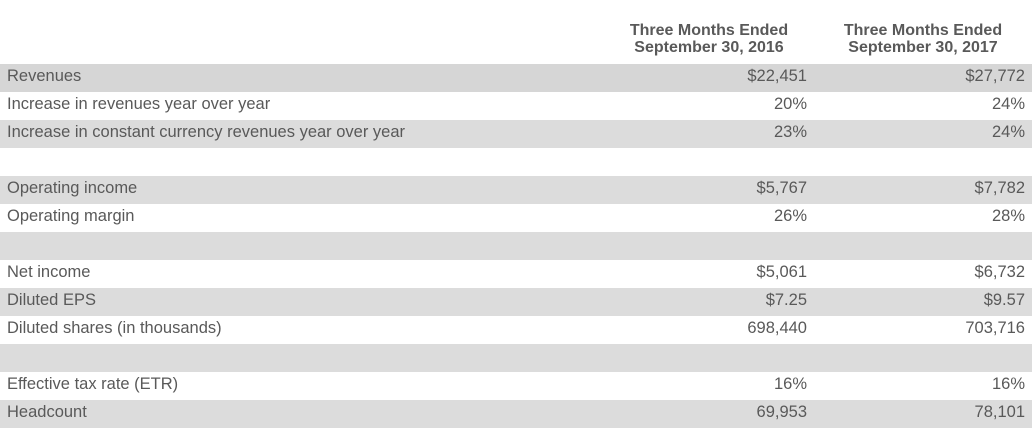 This screenshot has width=1032, height=441. I want to click on table-row: Operating income $5,767 $7,782, so click(516, 190).